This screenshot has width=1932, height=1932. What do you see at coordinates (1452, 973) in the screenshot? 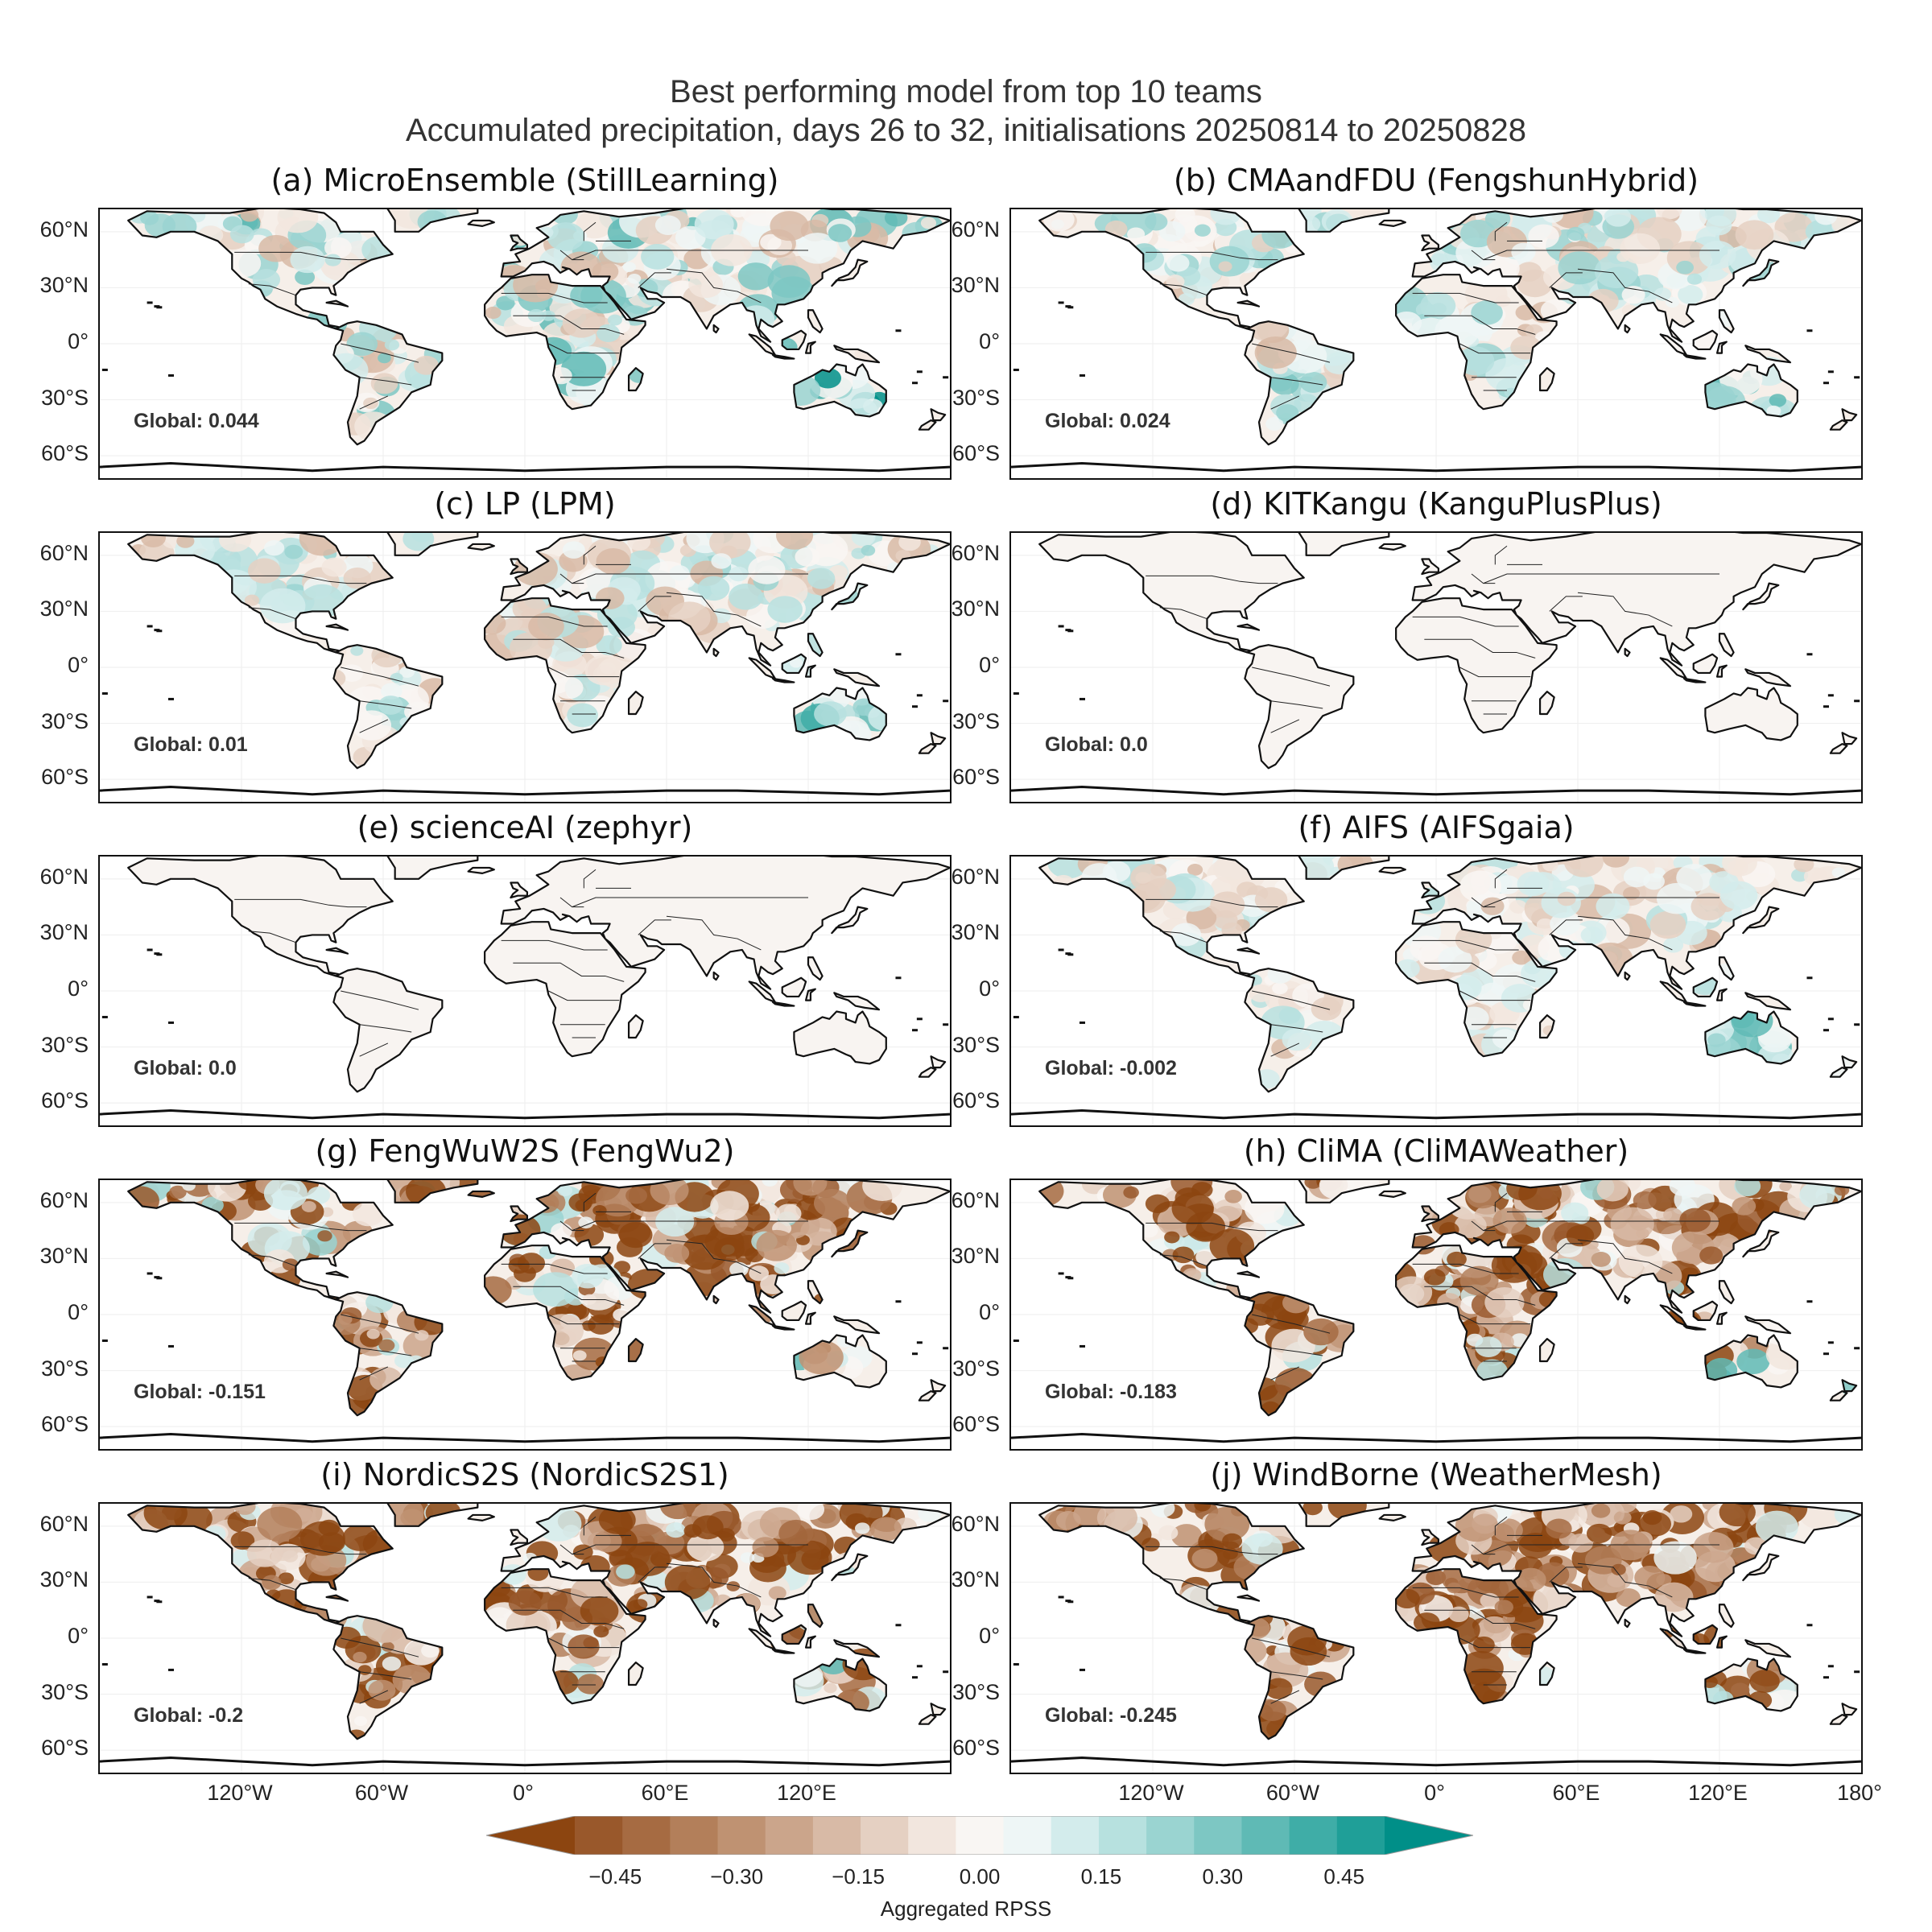
I see `rpss-field` at bounding box center [1452, 973].